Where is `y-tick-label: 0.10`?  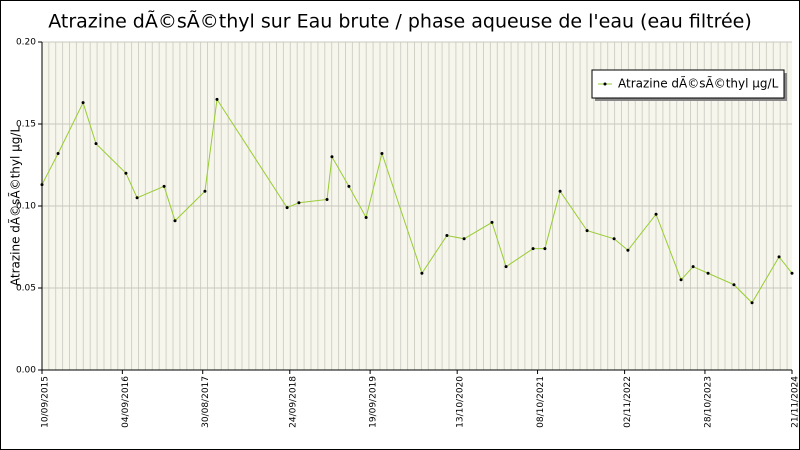 y-tick-label: 0.10 is located at coordinates (26, 207).